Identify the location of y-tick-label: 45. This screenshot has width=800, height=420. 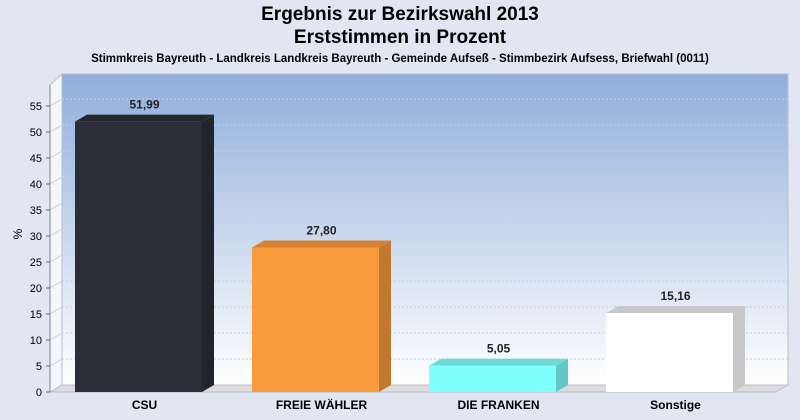
(36, 159).